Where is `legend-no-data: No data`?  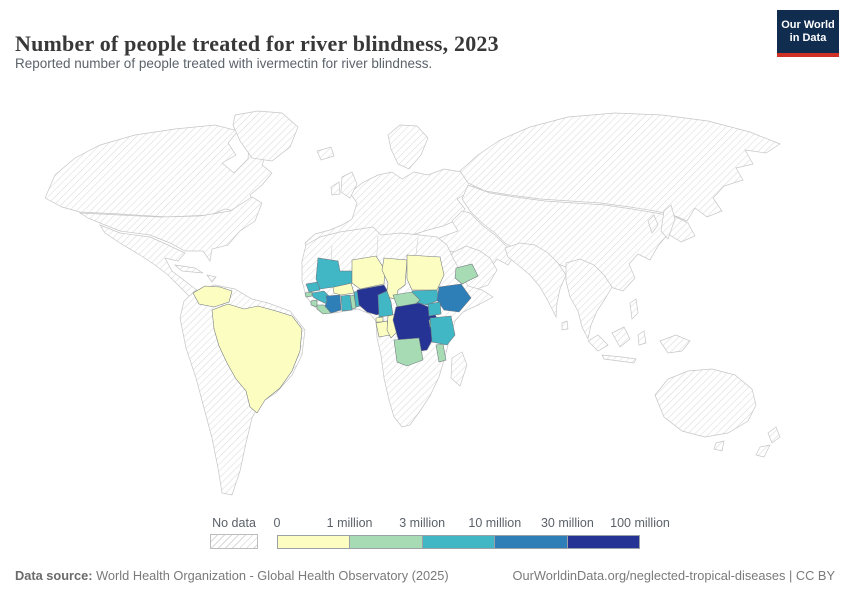 legend-no-data: No data is located at coordinates (234, 532).